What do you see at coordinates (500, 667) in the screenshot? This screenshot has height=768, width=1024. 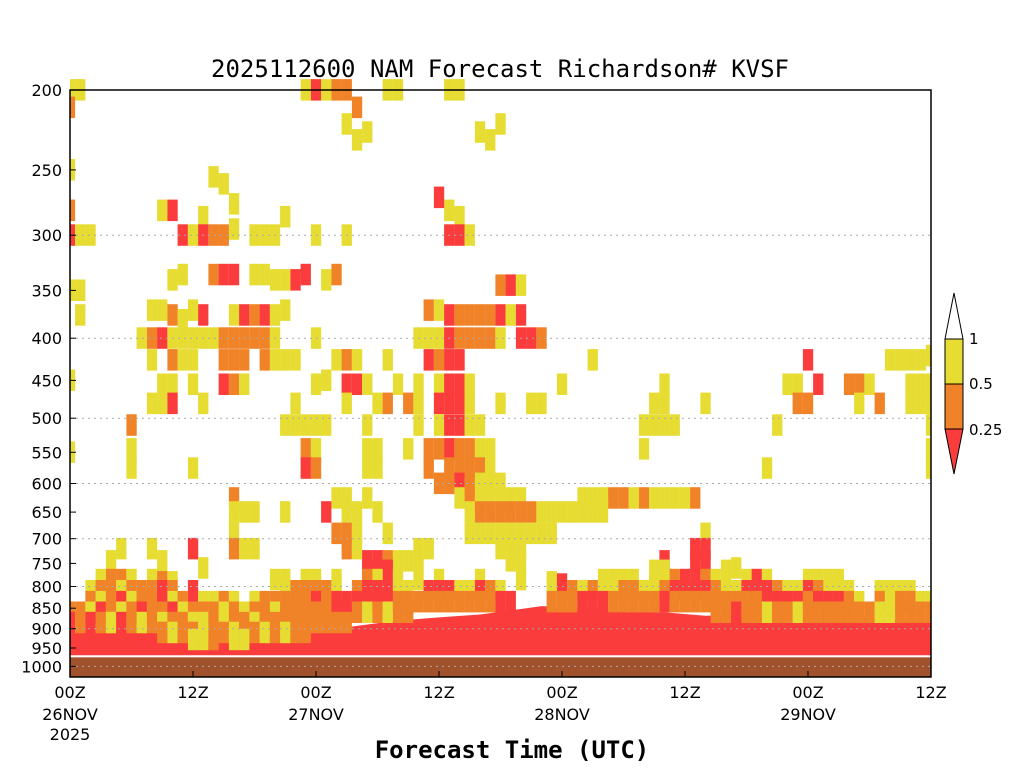 I see `ground-surface` at bounding box center [500, 667].